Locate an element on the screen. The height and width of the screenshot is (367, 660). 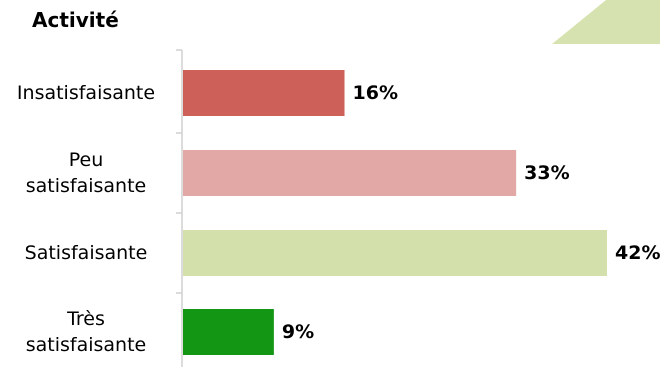
category-label-3: Très satisfaisante is located at coordinates (86, 332).